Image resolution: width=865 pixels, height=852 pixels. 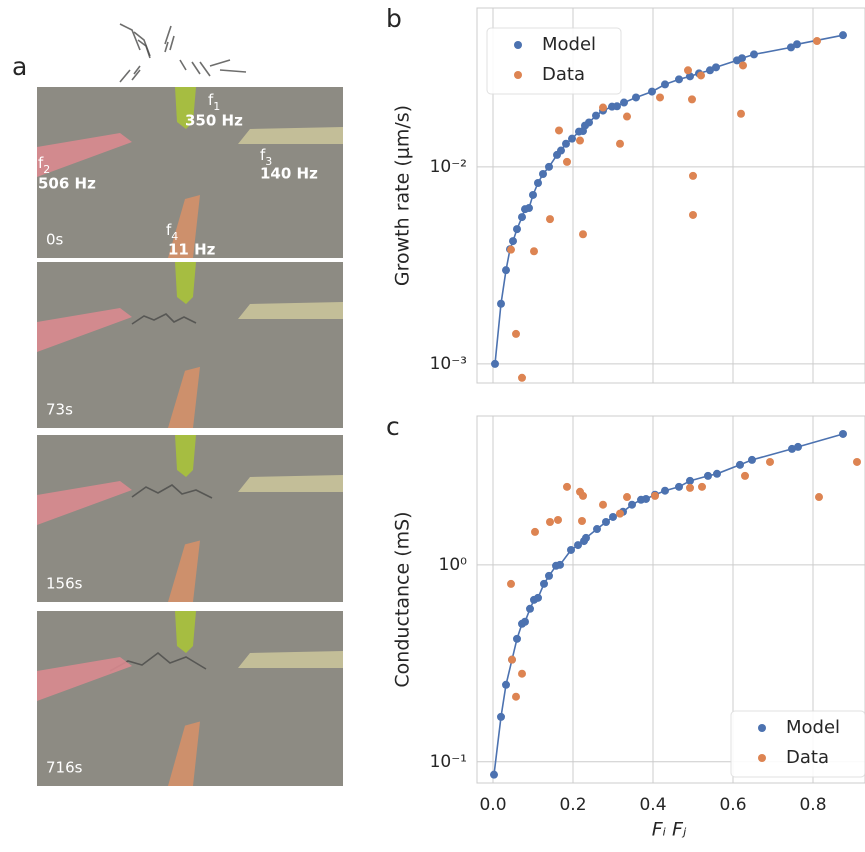 I want to click on electrode-label: f1, so click(x=214, y=102).